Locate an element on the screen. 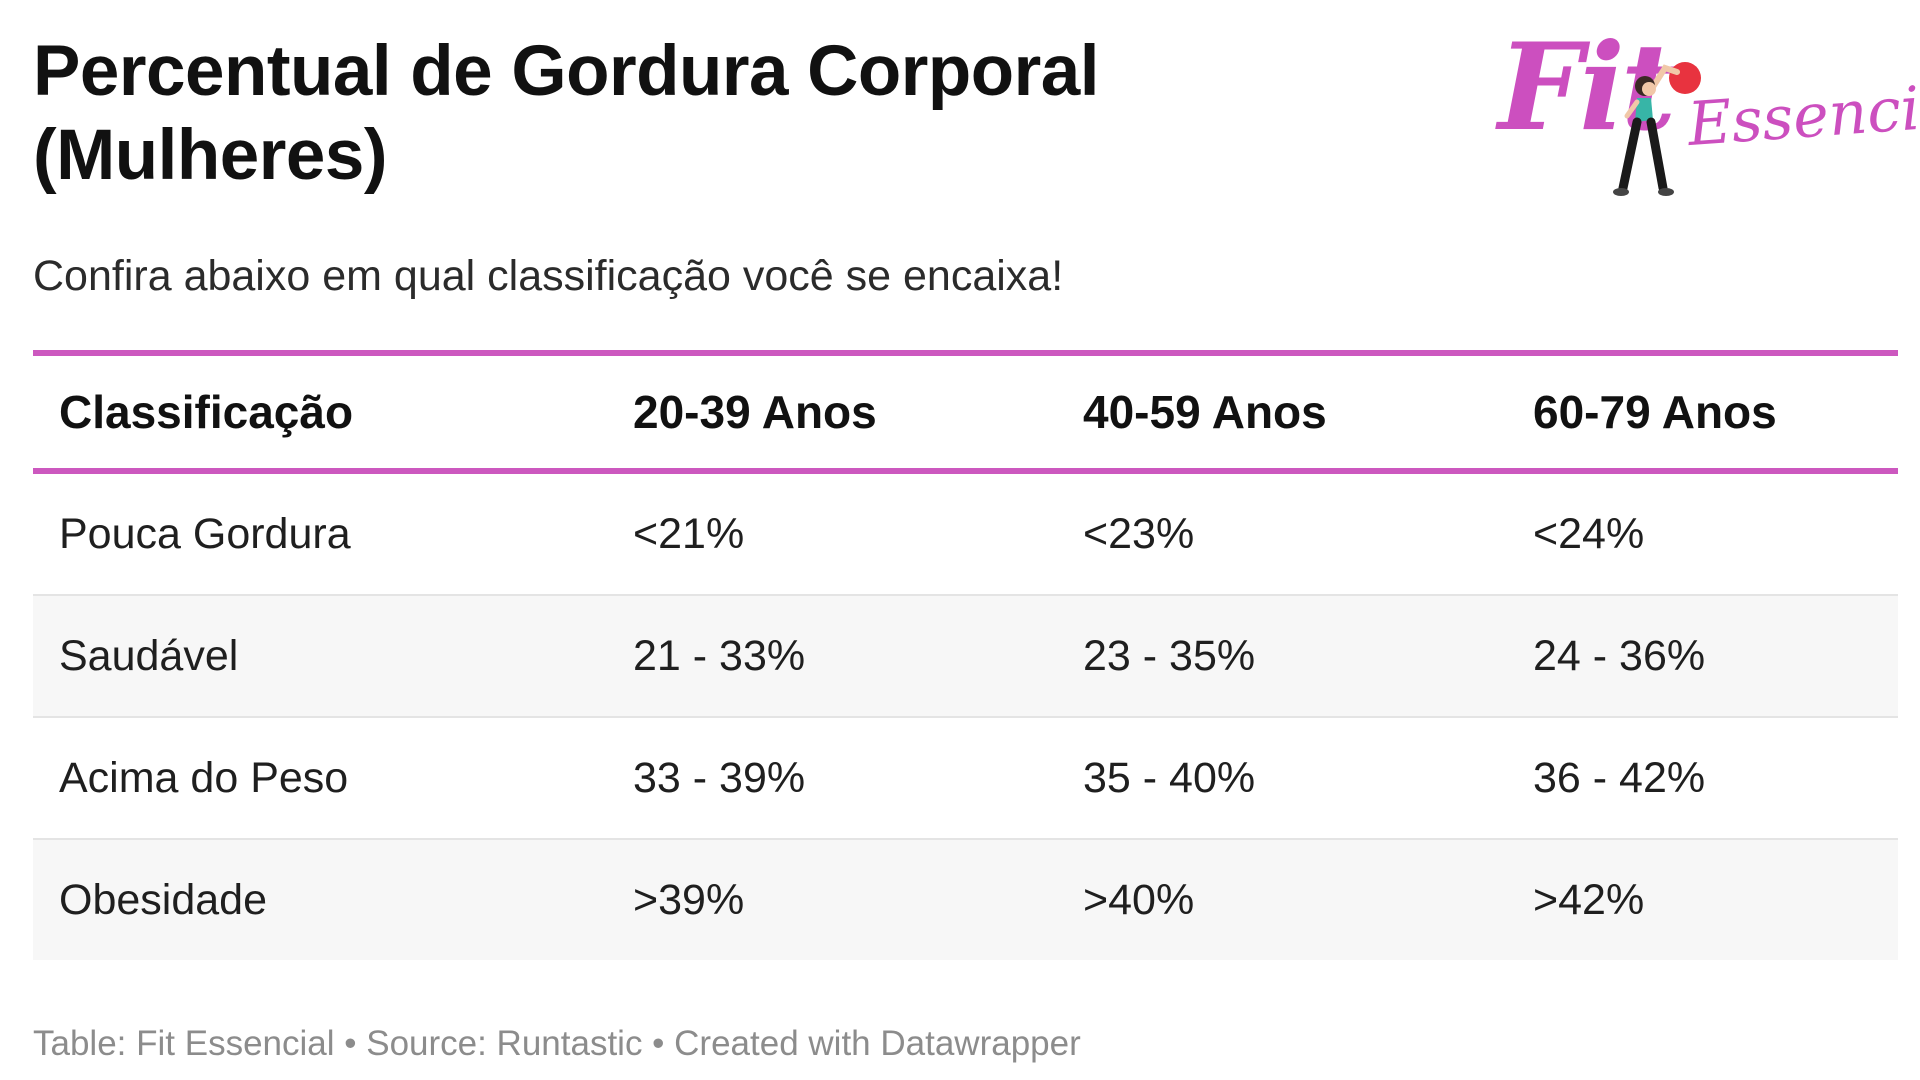  fit-essencial-logo: Fit Essencial is located at coordinates (1704, 113).